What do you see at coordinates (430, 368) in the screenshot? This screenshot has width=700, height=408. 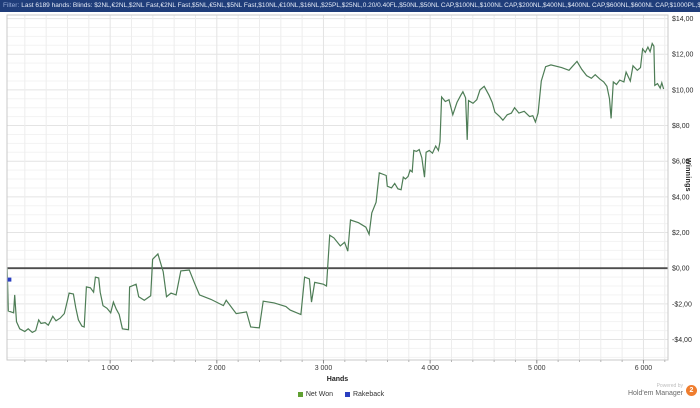 I see `x-tick-label: 4 000` at bounding box center [430, 368].